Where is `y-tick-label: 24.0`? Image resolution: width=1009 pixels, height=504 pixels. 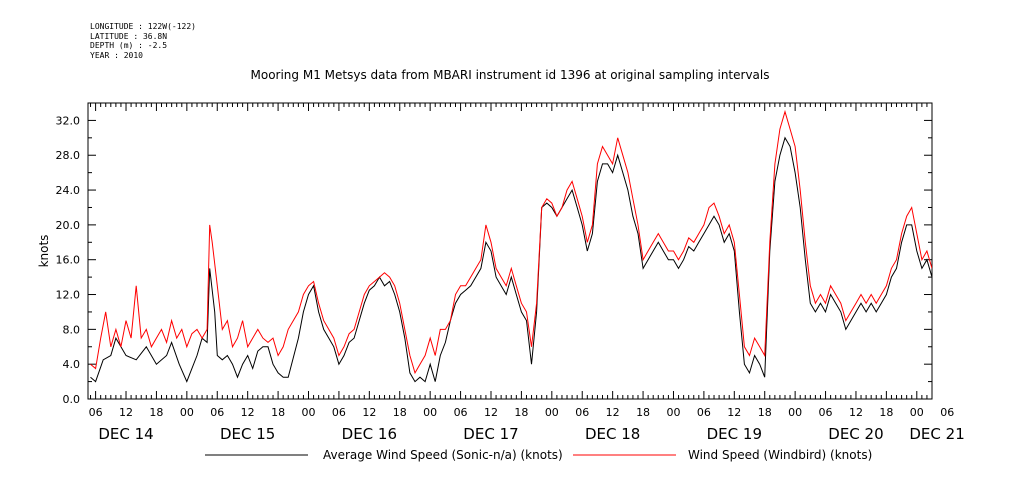
y-tick-label: 24.0 is located at coordinates (68, 190).